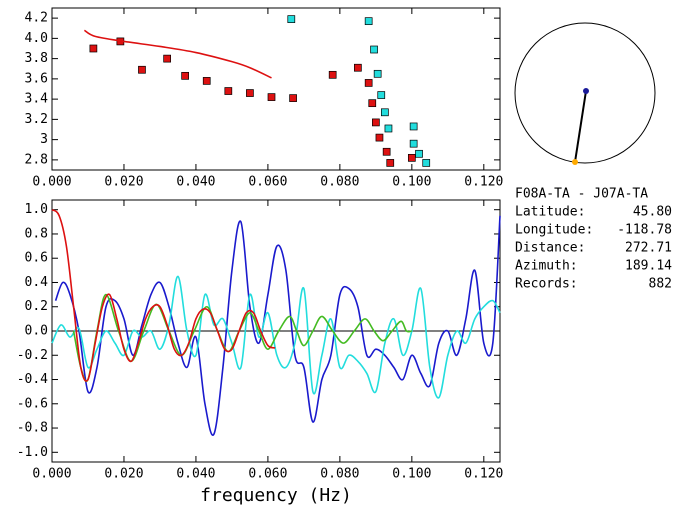  What do you see at coordinates (32, 355) in the screenshot?
I see `y-tick-label: -0.2` at bounding box center [32, 355].